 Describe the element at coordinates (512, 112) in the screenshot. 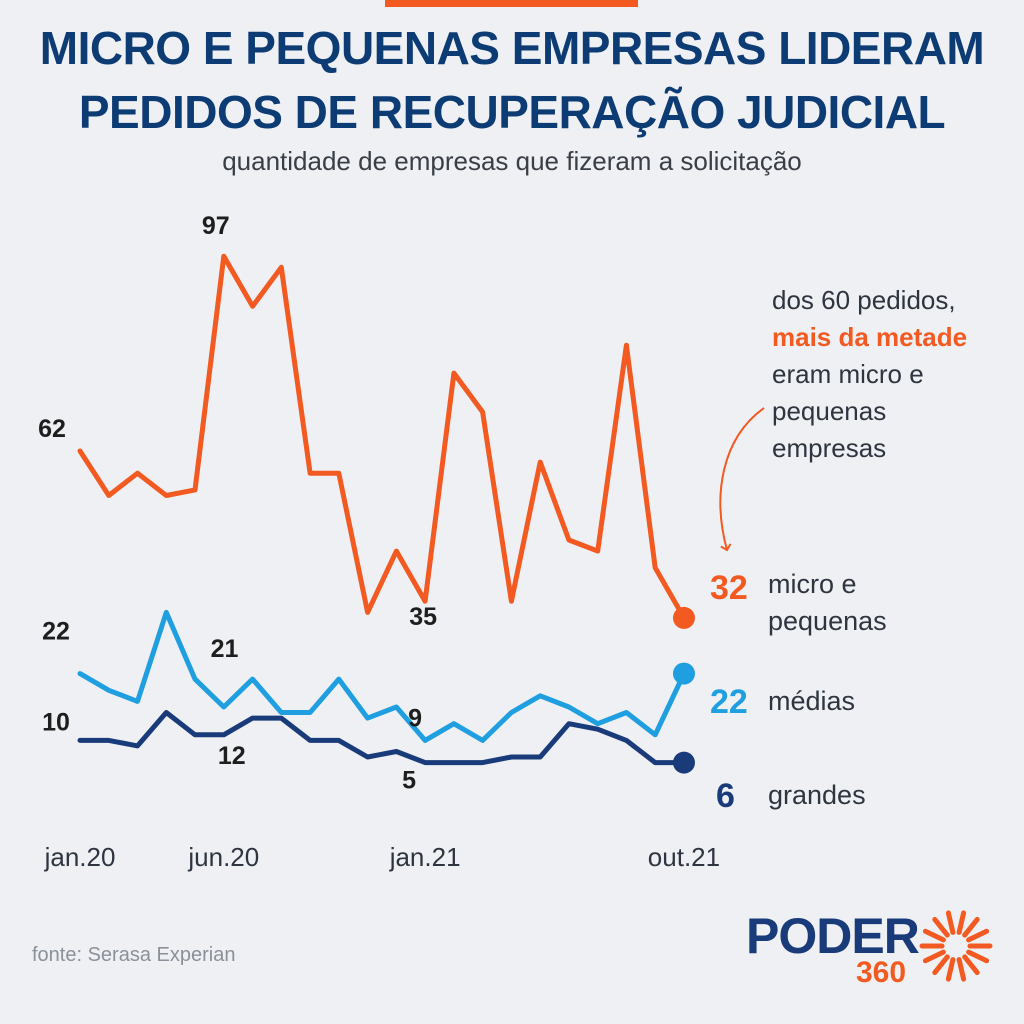

I see `title-line-2: PEDIDOS DE RECUPERAÇÃO JUDICIAL` at that location.